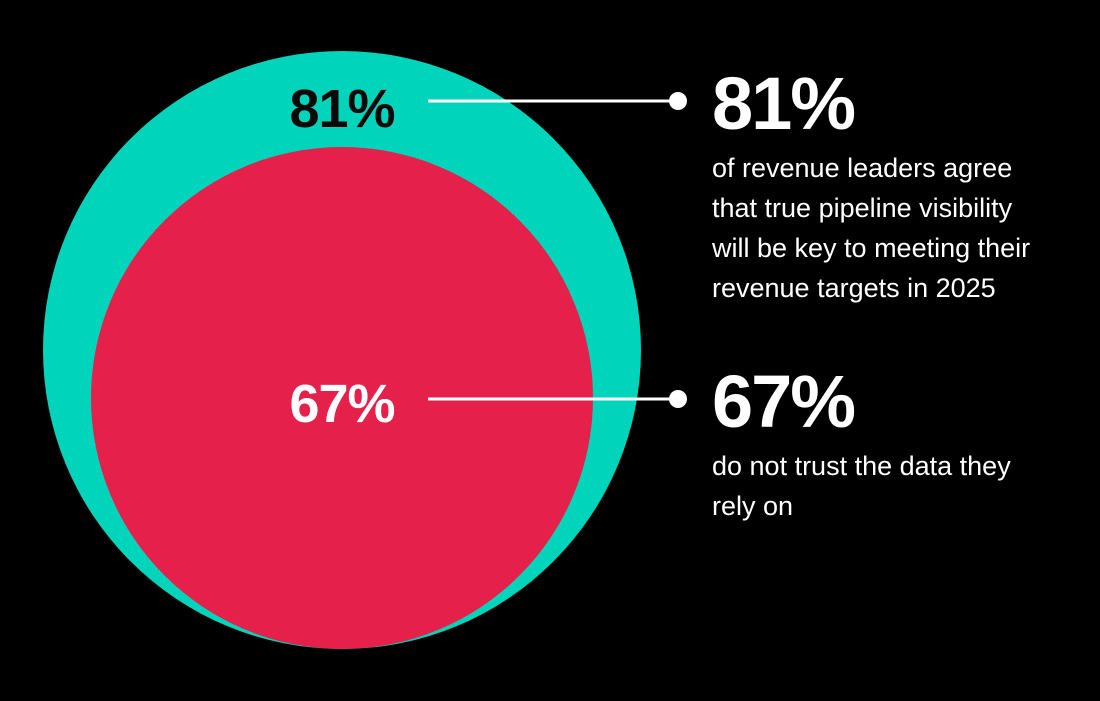 The width and height of the screenshot is (1100, 701). What do you see at coordinates (753, 506) in the screenshot?
I see `description-line: rely on` at bounding box center [753, 506].